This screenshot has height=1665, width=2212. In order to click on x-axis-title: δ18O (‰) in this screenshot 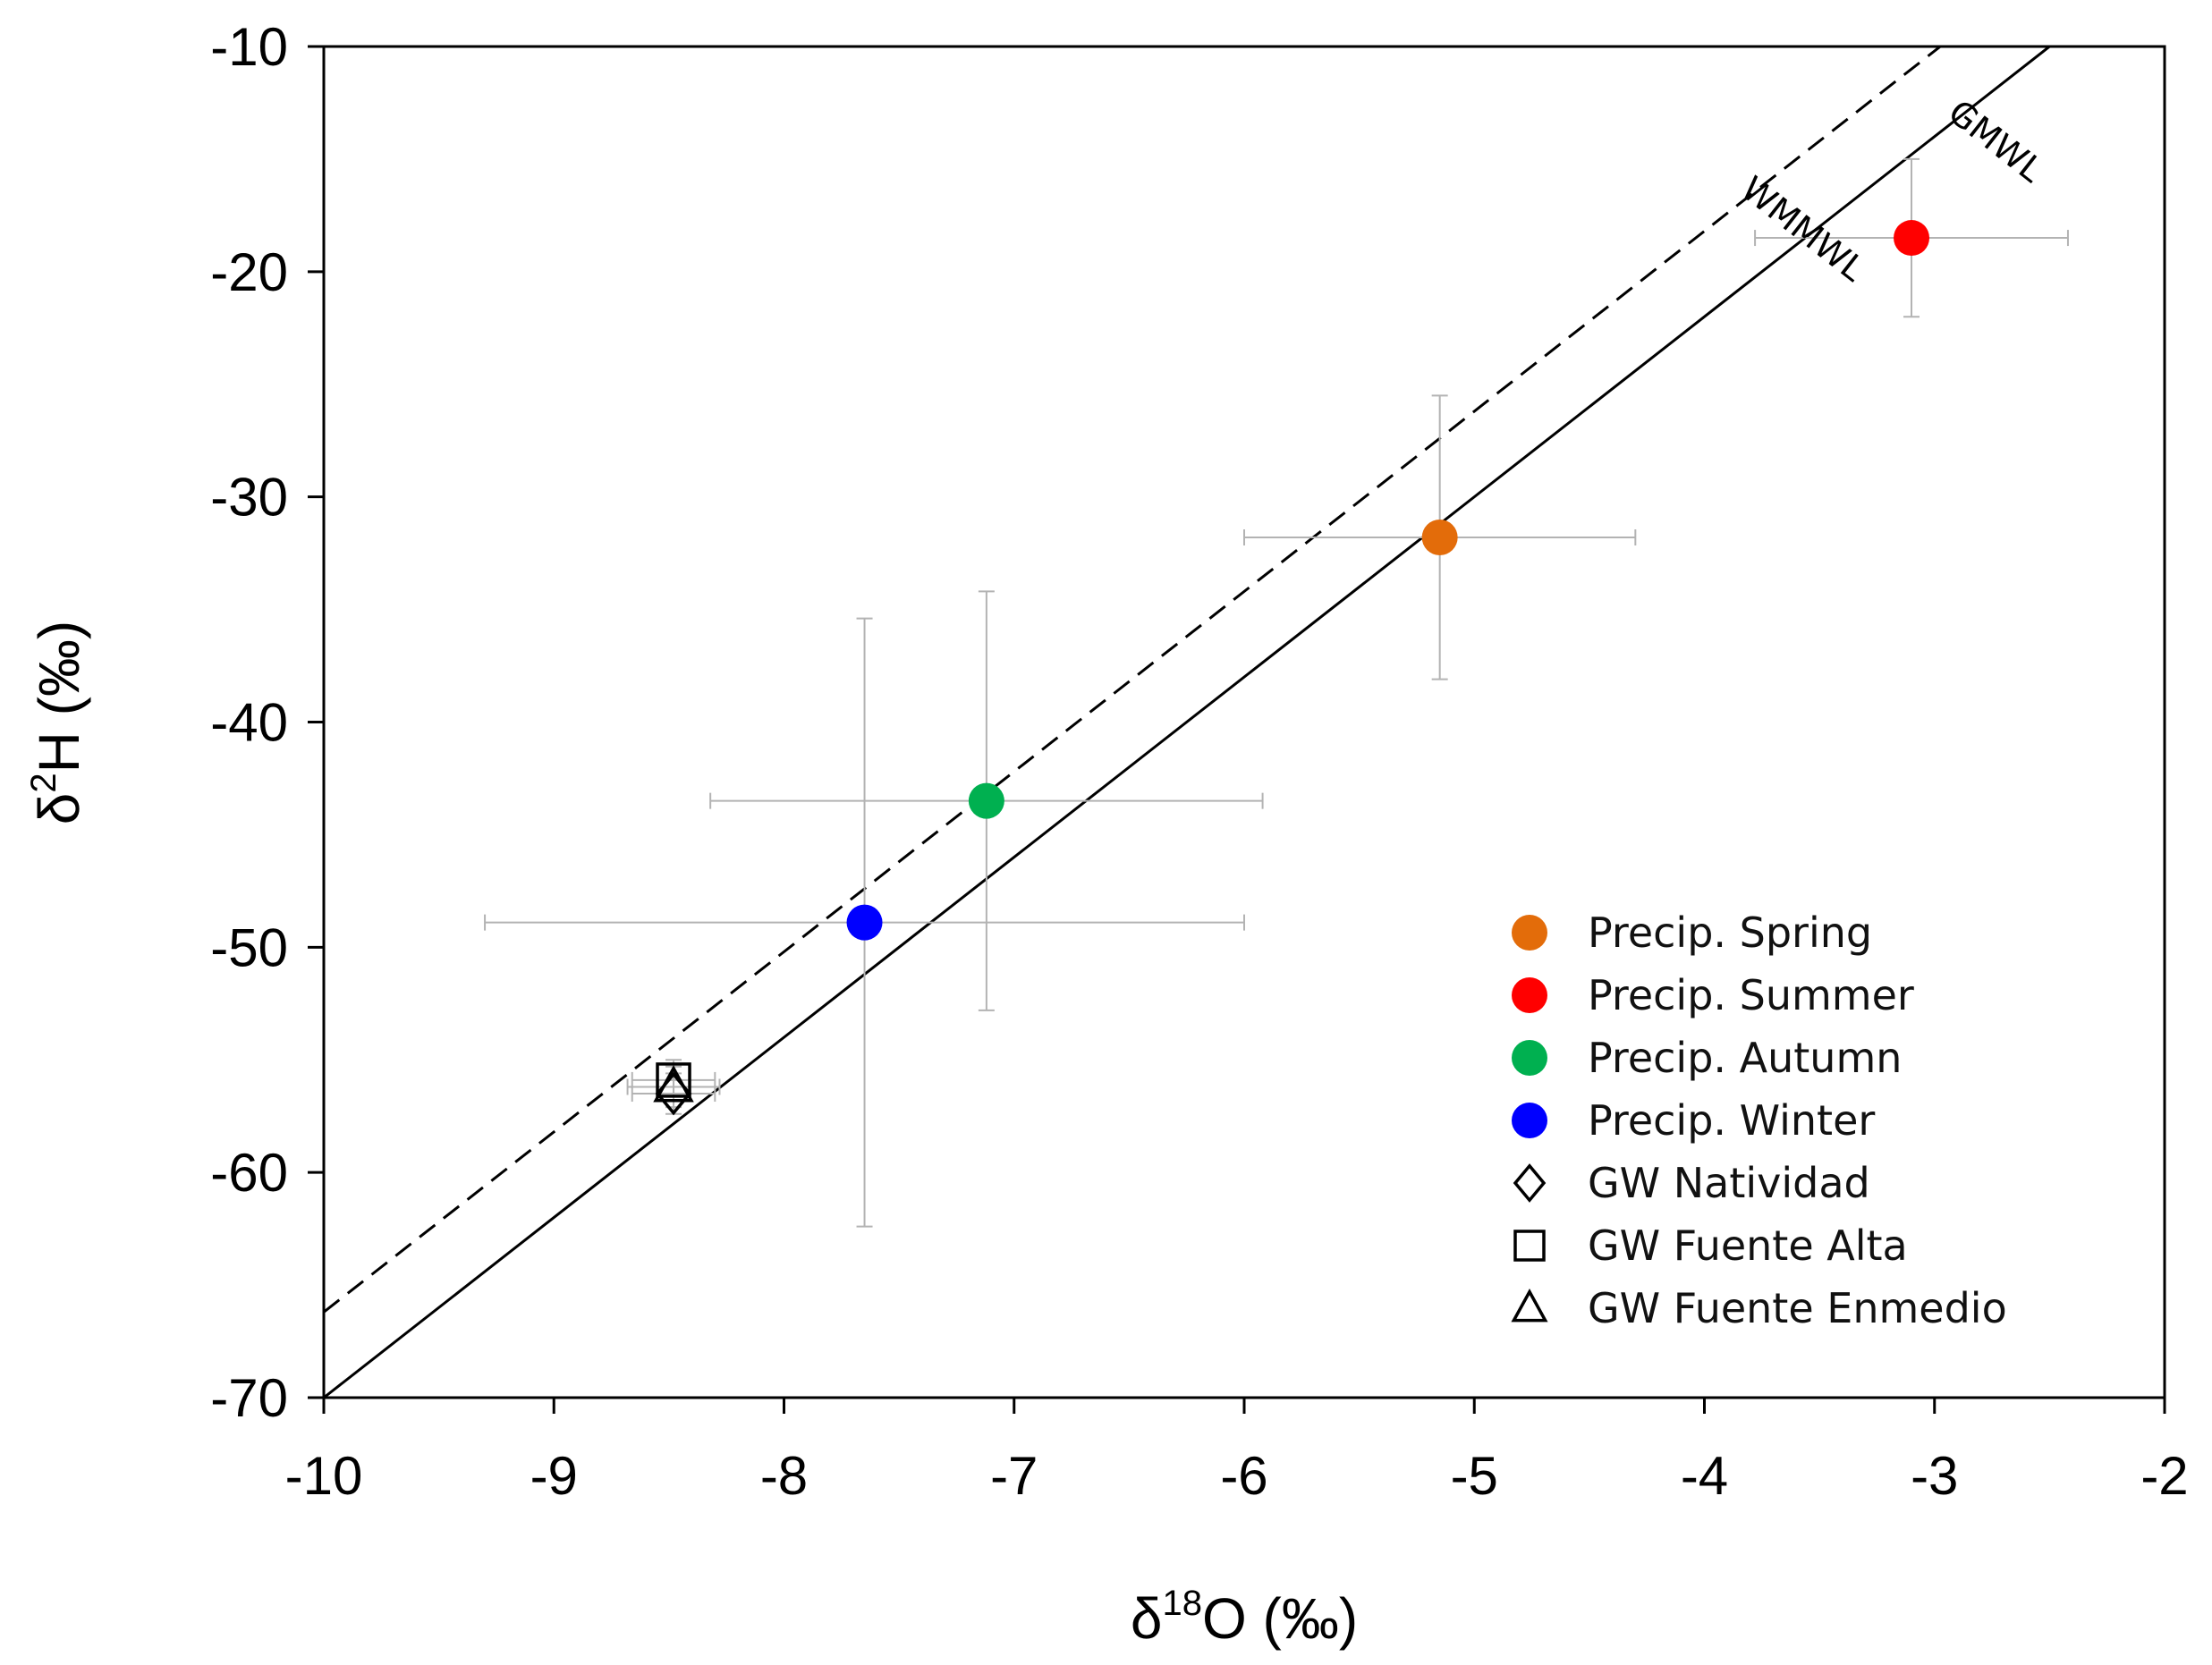, I will do `click(1245, 1617)`.